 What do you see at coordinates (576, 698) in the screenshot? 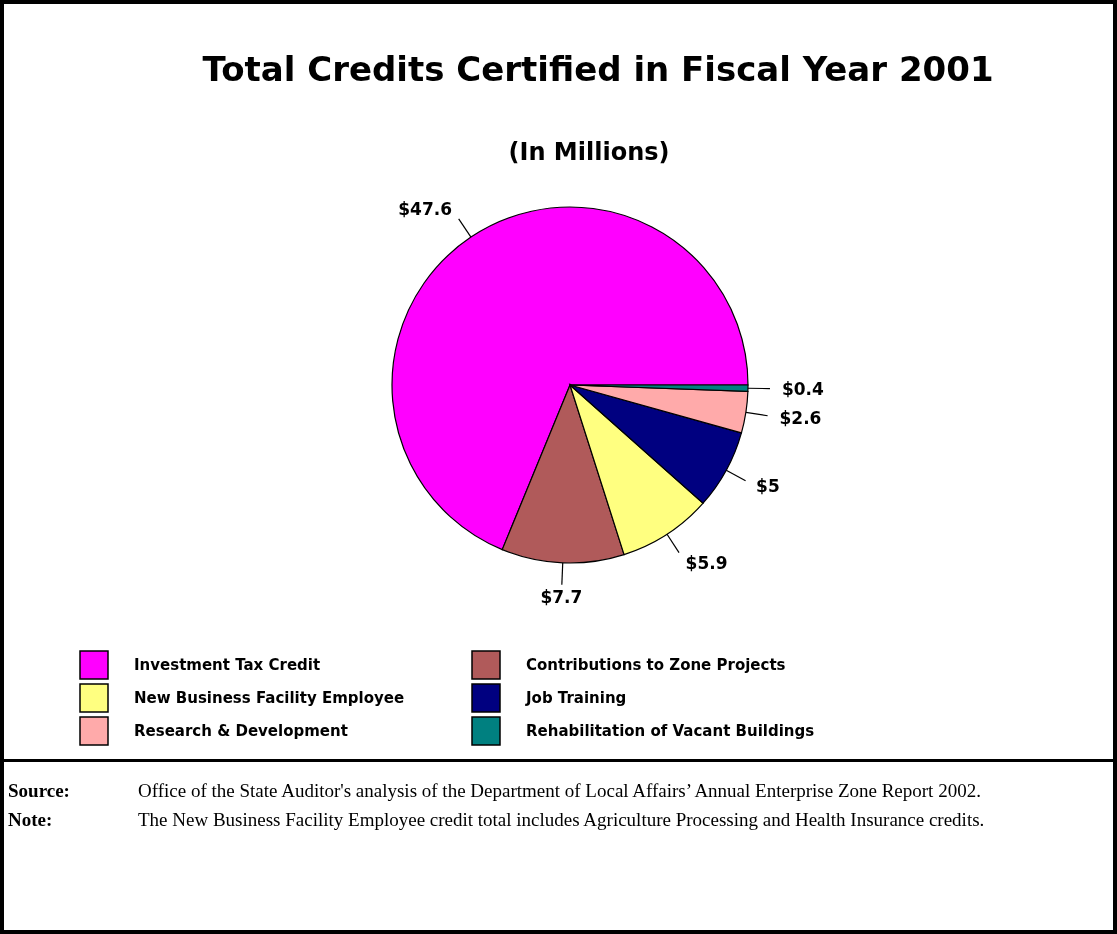
I see `legend-label: Job Training` at bounding box center [576, 698].